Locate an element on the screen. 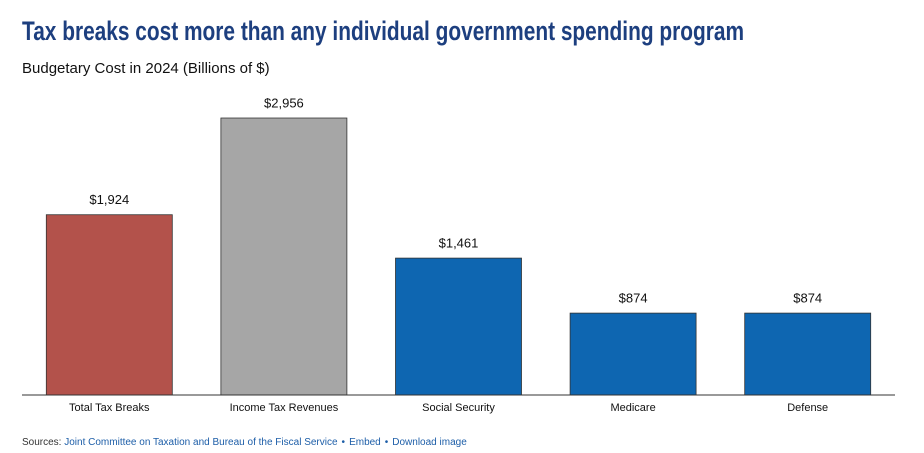 Image resolution: width=924 pixels, height=453 pixels. sources-label: Sources: is located at coordinates (42, 442).